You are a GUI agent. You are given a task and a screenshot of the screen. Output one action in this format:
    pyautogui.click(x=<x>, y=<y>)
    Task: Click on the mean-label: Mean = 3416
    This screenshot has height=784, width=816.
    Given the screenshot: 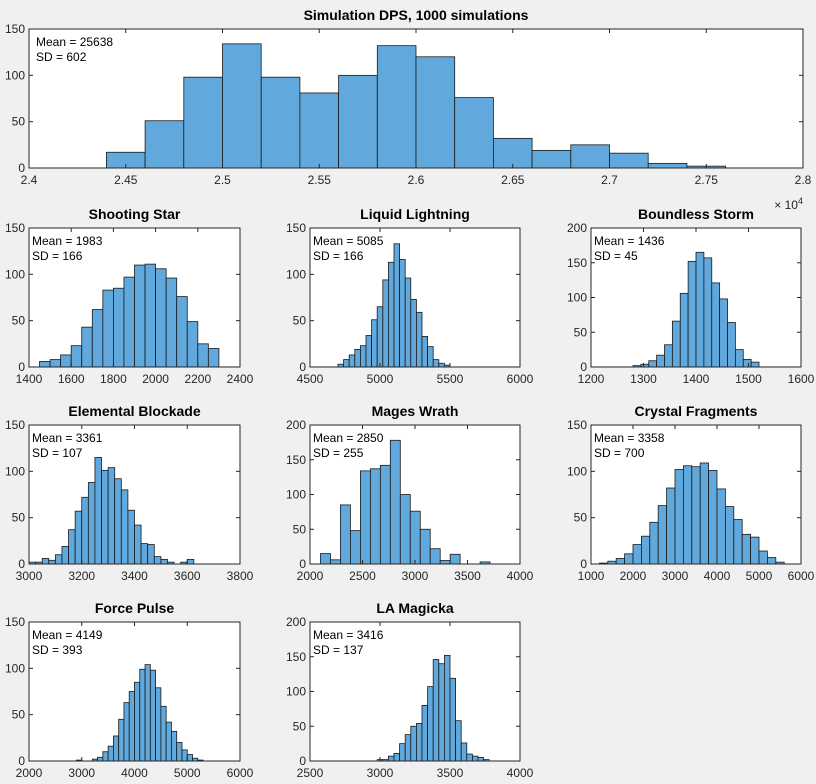 What is the action you would take?
    pyautogui.click(x=348, y=635)
    